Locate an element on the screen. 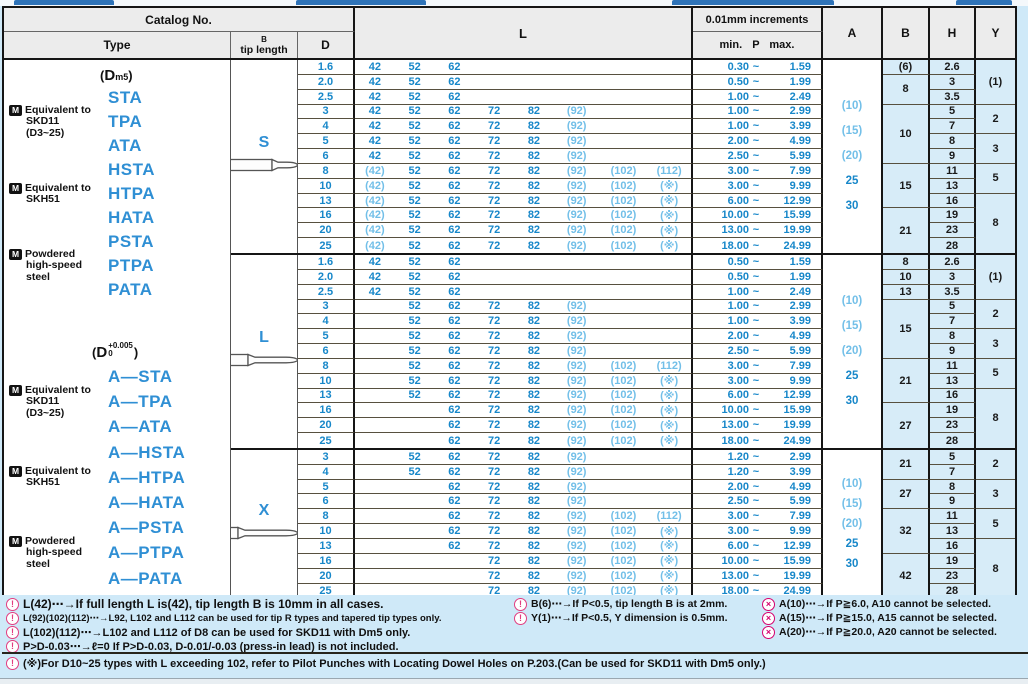  a-value: (15) is located at coordinates (852, 504).